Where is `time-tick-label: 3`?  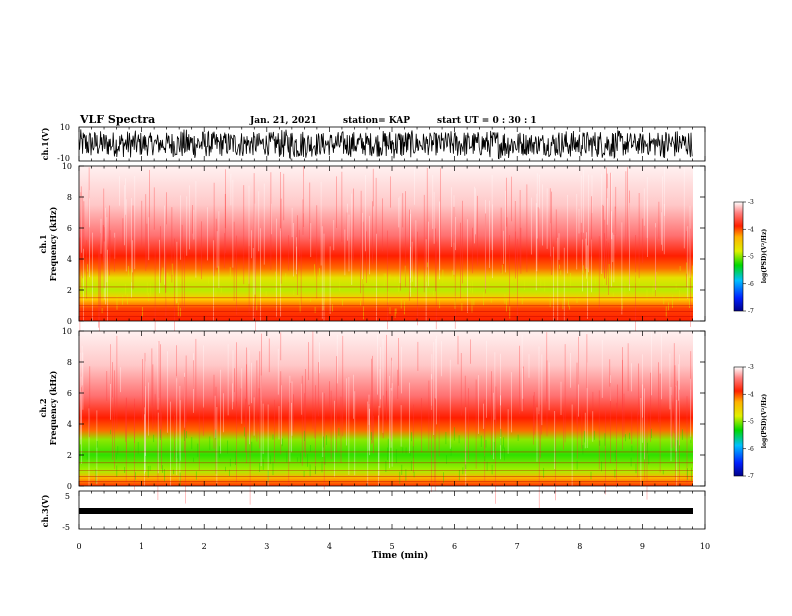 time-tick-label: 3 is located at coordinates (266, 546).